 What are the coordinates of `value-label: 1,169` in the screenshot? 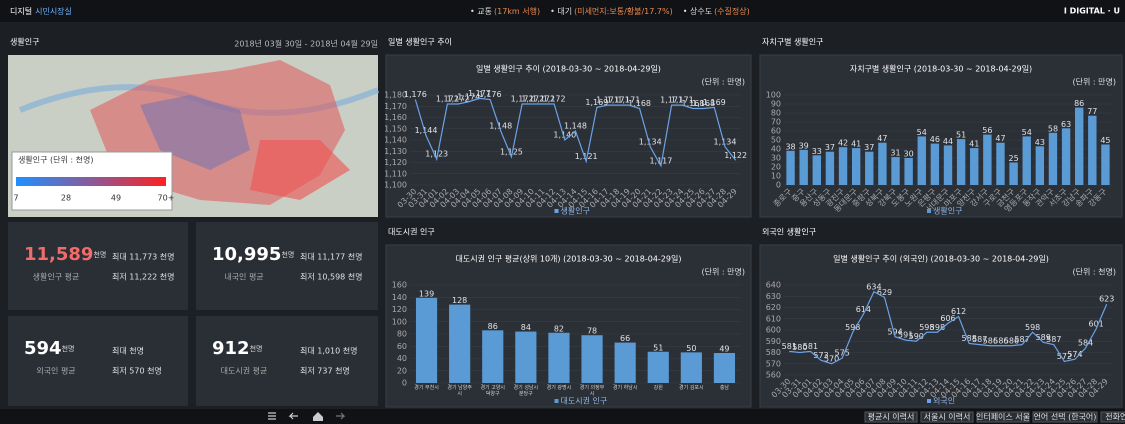 It's located at (596, 102).